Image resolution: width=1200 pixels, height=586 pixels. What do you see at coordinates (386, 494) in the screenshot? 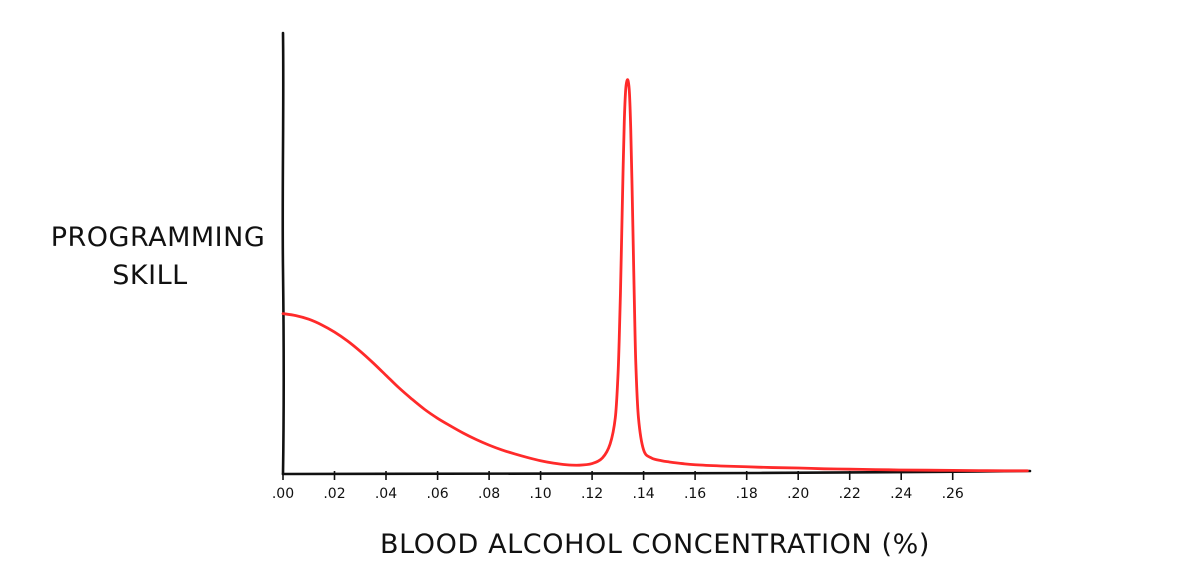
I see `x-tick-label: .04` at bounding box center [386, 494].